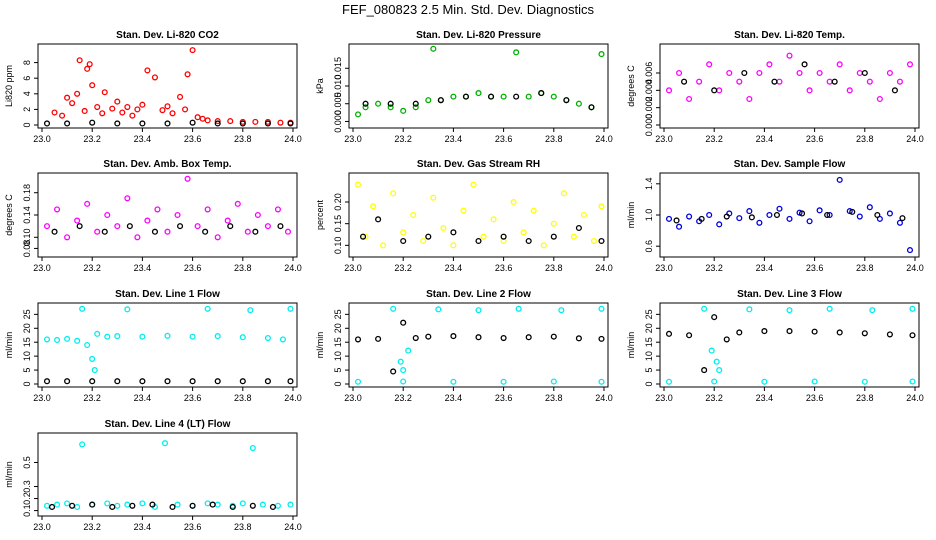 This screenshot has width=936, height=540. Describe the element at coordinates (27, 328) in the screenshot. I see `y-tick-label: 20` at that location.